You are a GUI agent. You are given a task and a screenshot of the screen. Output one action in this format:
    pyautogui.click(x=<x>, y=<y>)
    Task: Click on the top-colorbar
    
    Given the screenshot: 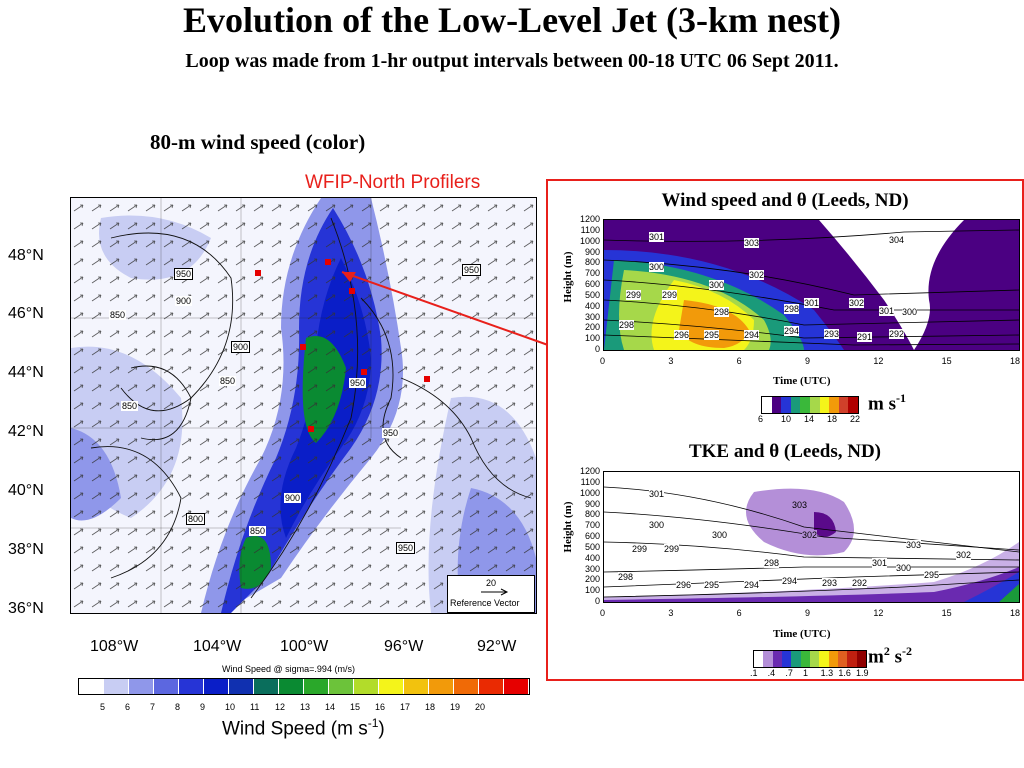 What is the action you would take?
    pyautogui.click(x=810, y=405)
    